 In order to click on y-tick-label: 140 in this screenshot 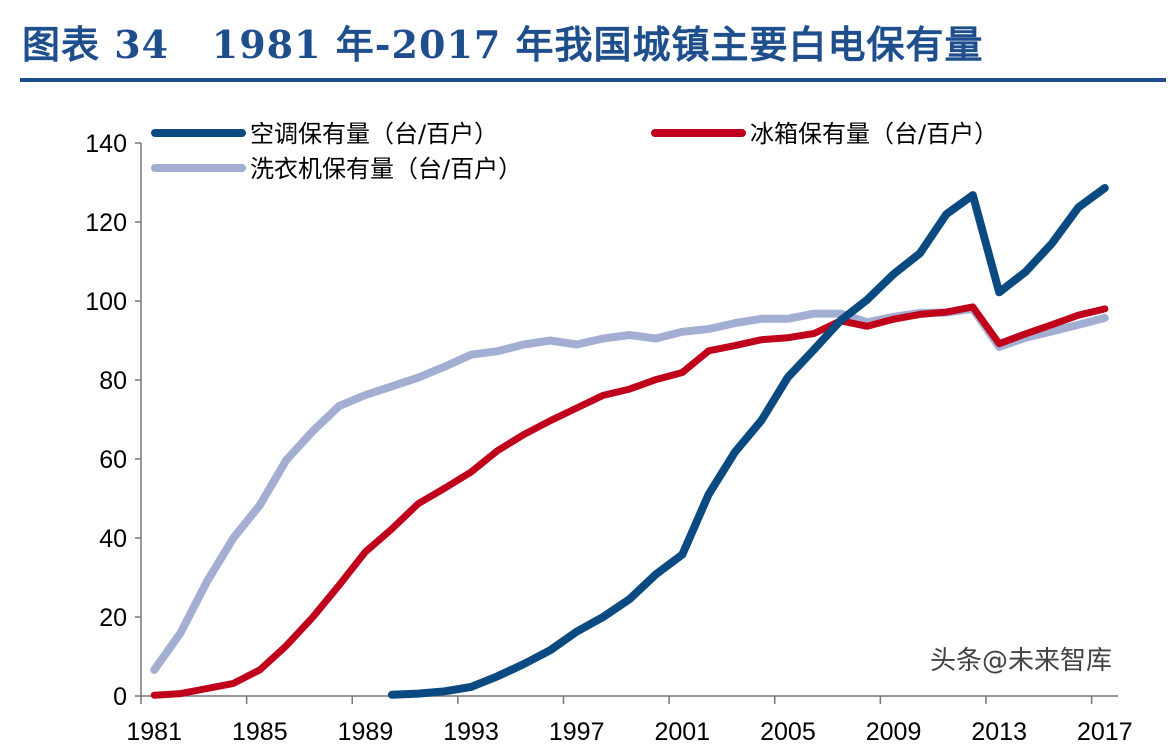, I will do `click(106, 144)`.